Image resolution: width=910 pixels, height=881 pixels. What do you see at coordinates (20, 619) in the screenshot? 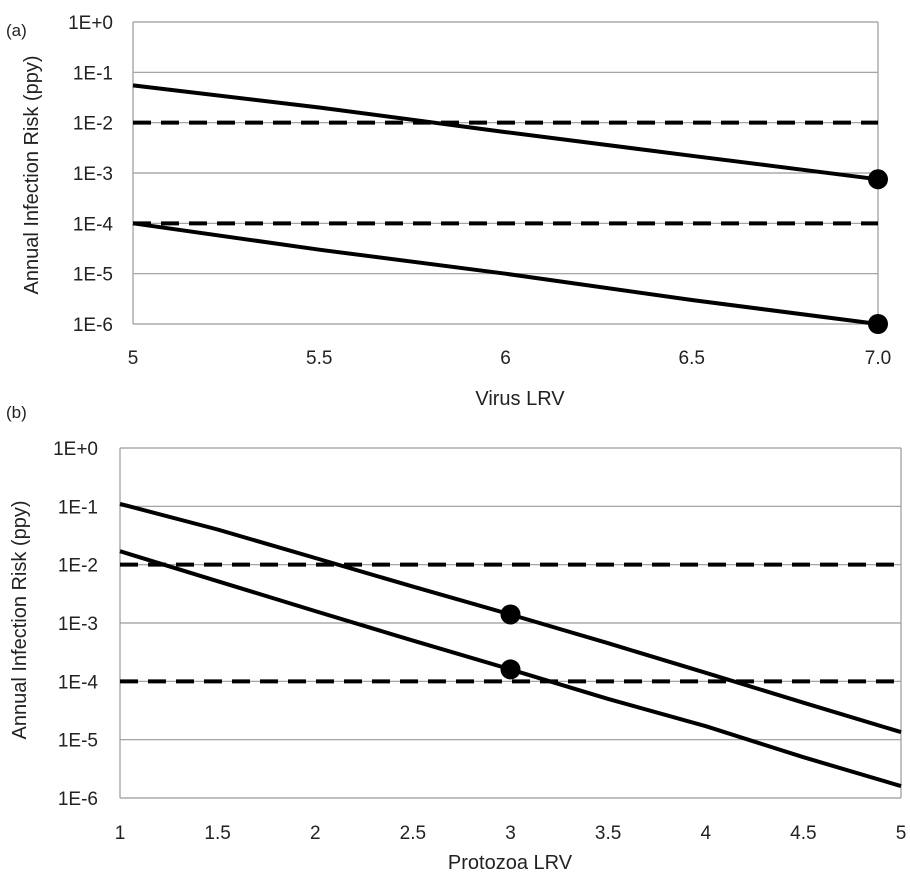
I see `panel-b-y-axis-label: Annual Infection Risk (ppy)` at bounding box center [20, 619].